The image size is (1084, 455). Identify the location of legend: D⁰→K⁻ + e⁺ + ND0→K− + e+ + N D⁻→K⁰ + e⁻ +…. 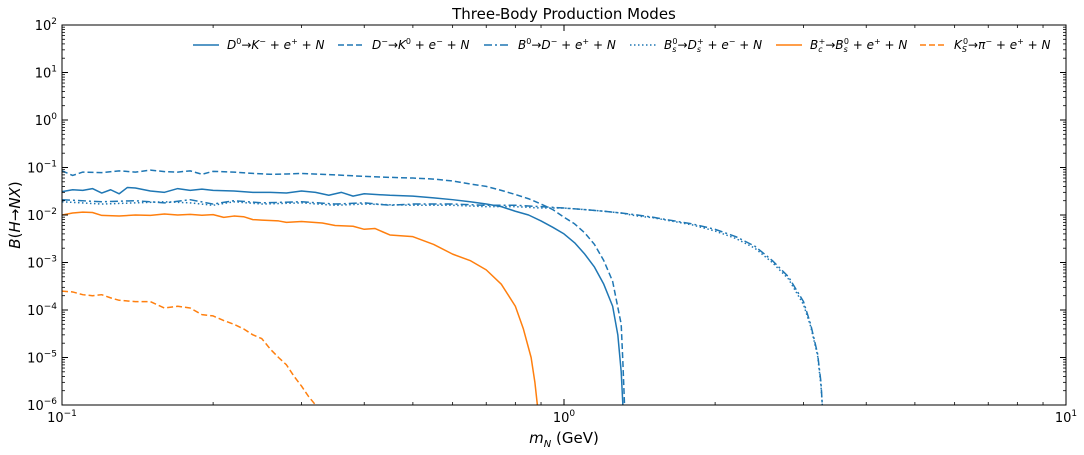
(622, 45).